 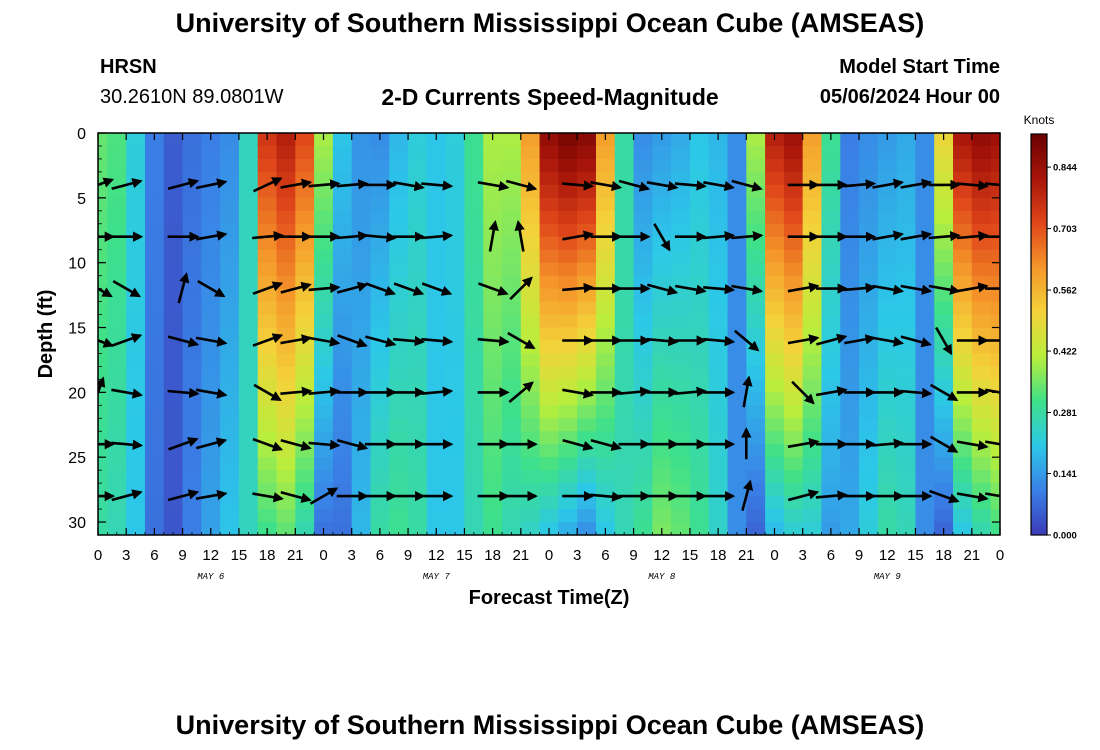 I want to click on x-tick-label: 6, so click(x=380, y=555).